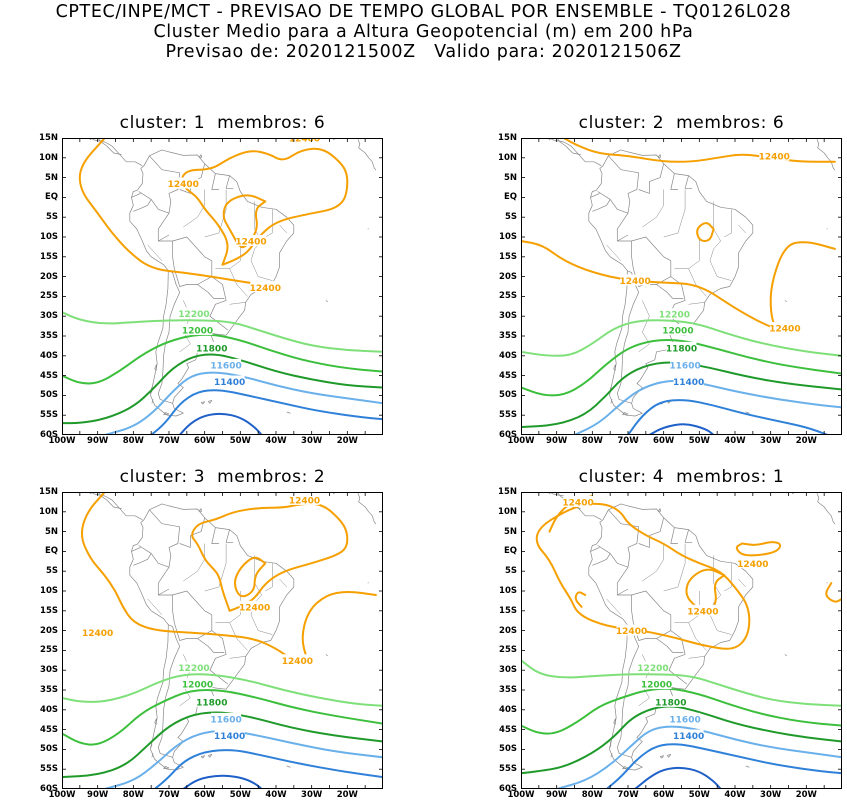 The height and width of the screenshot is (803, 847). What do you see at coordinates (510, 551) in the screenshot?
I see `lat-tick-label: EQ` at bounding box center [510, 551].